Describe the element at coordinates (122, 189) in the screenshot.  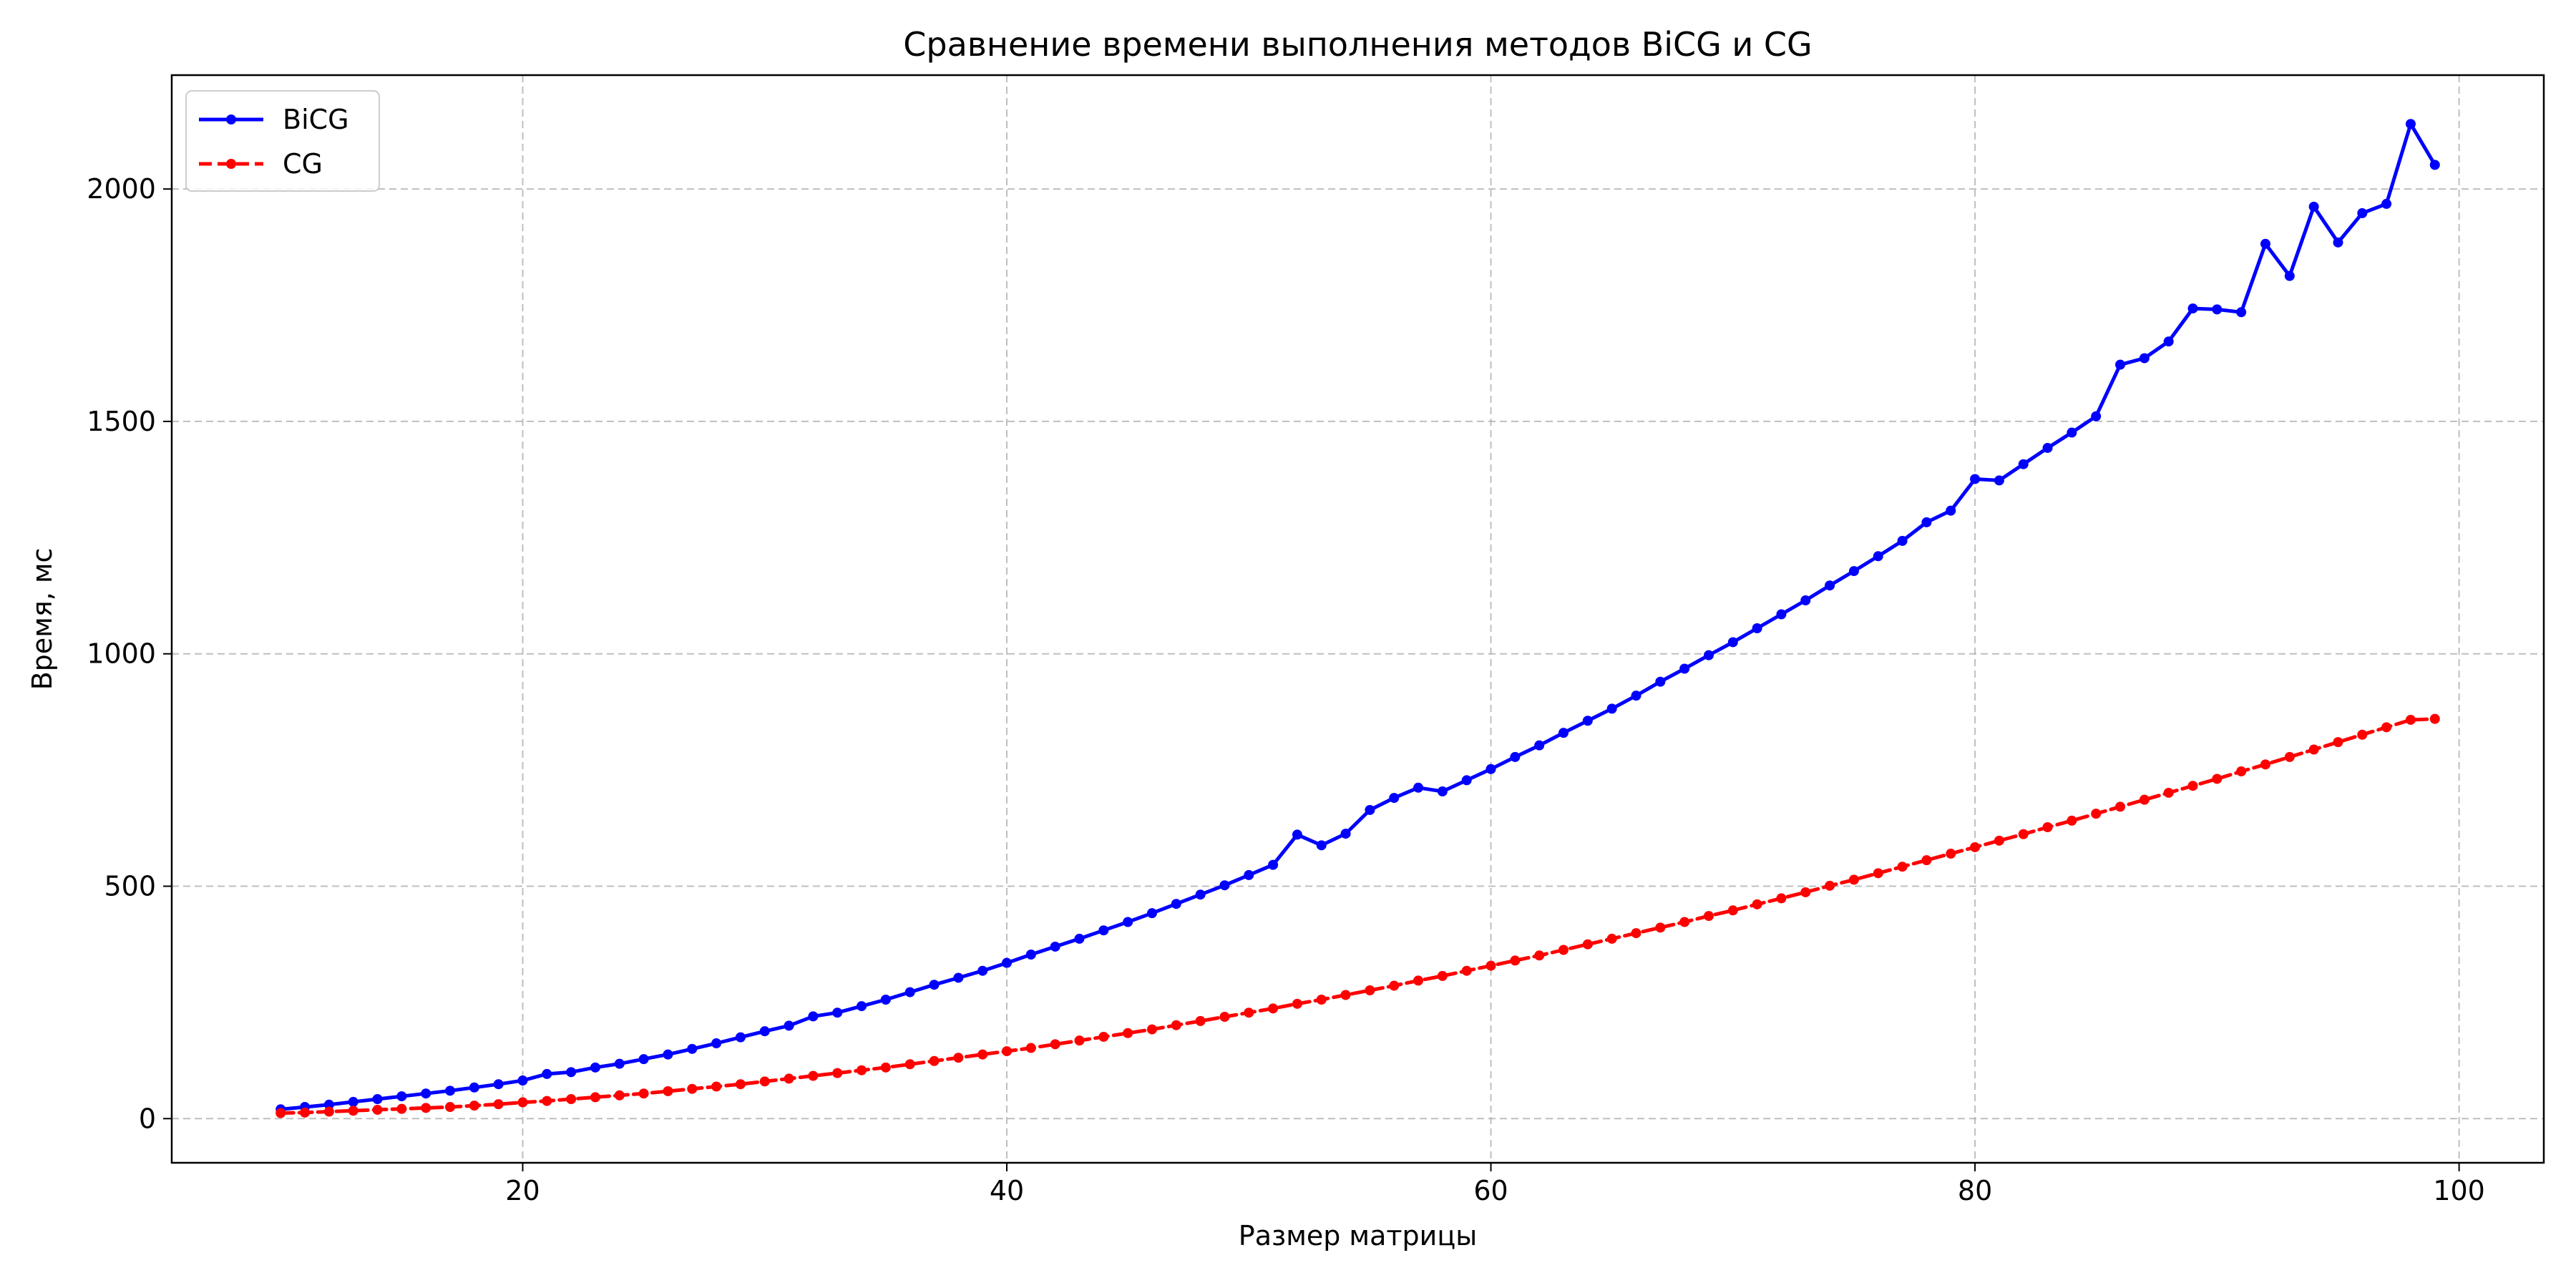
I see `y-tick-label: 2000` at that location.